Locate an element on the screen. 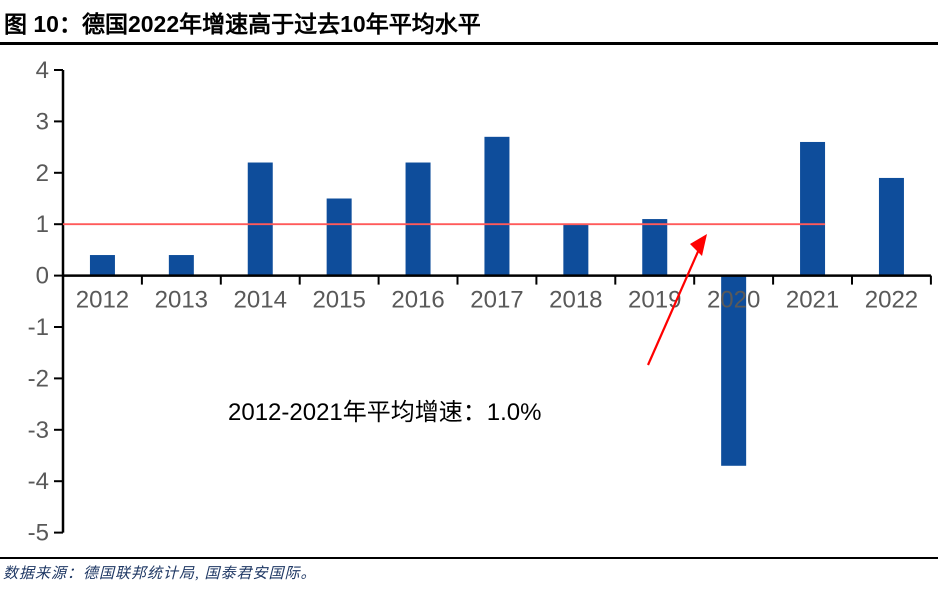  y-tick-label: 4 is located at coordinates (42, 70).